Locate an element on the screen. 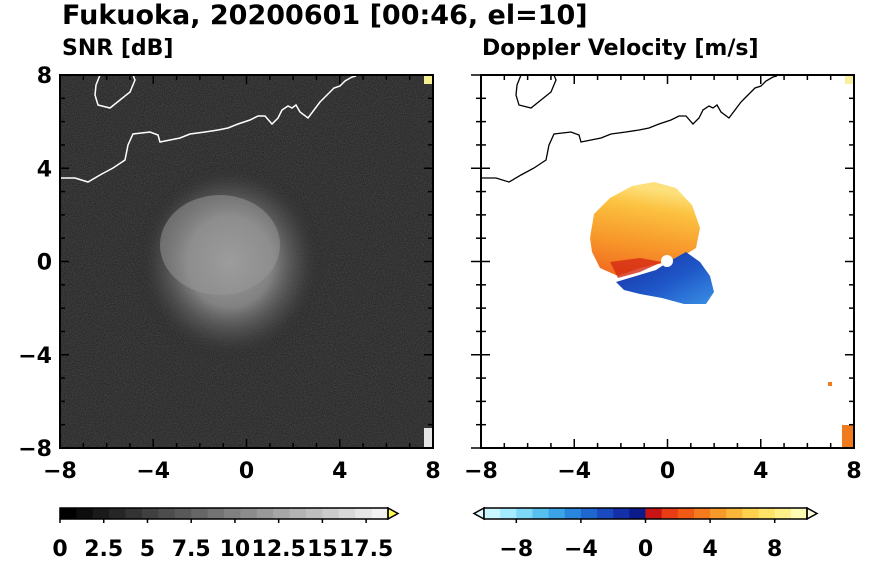 Image resolution: width=870 pixels, height=570 pixels. doppler-xtick-label: 8 is located at coordinates (853, 471).